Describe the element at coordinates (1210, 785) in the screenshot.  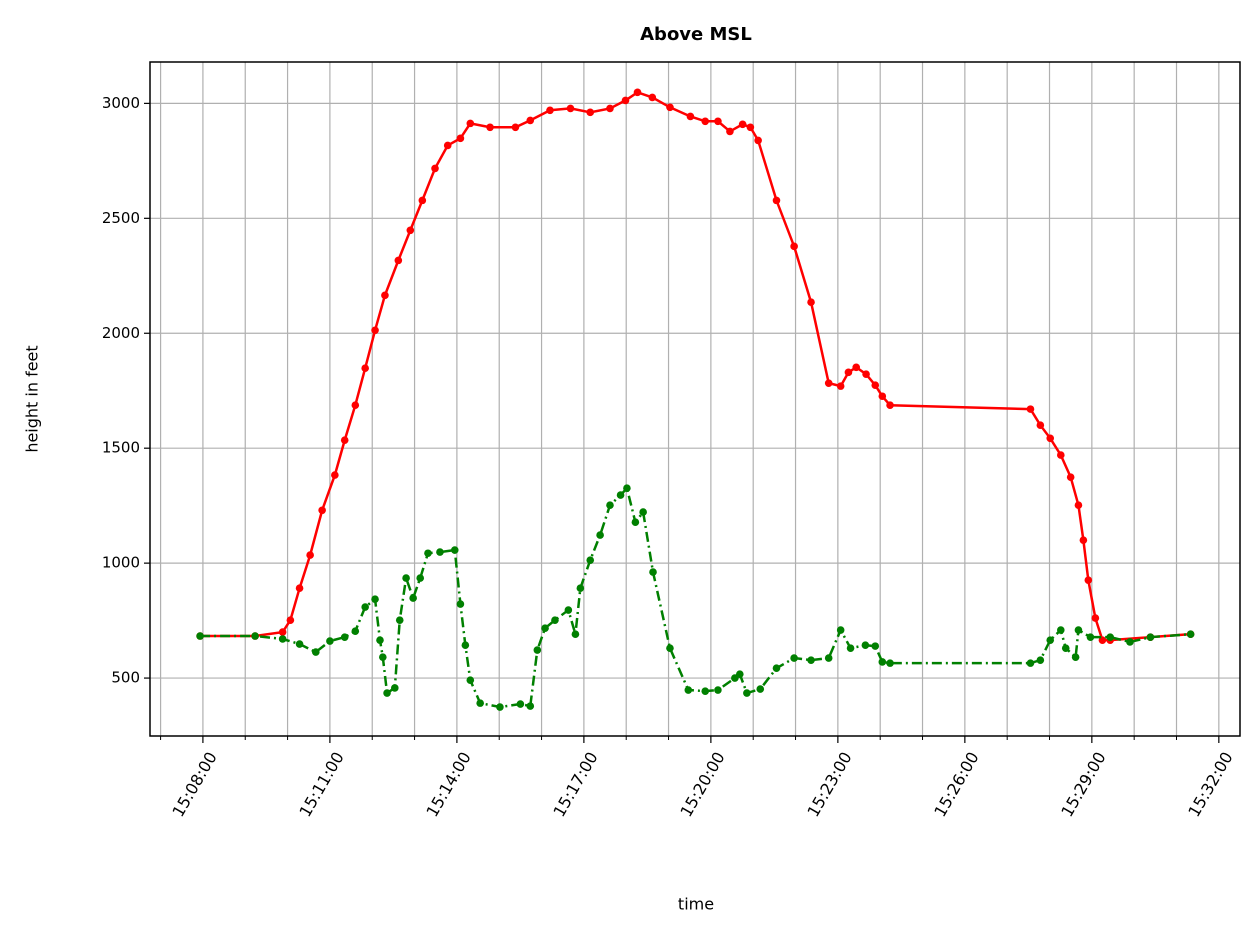
I see `x-tick-label: 15:32:00` at that location.